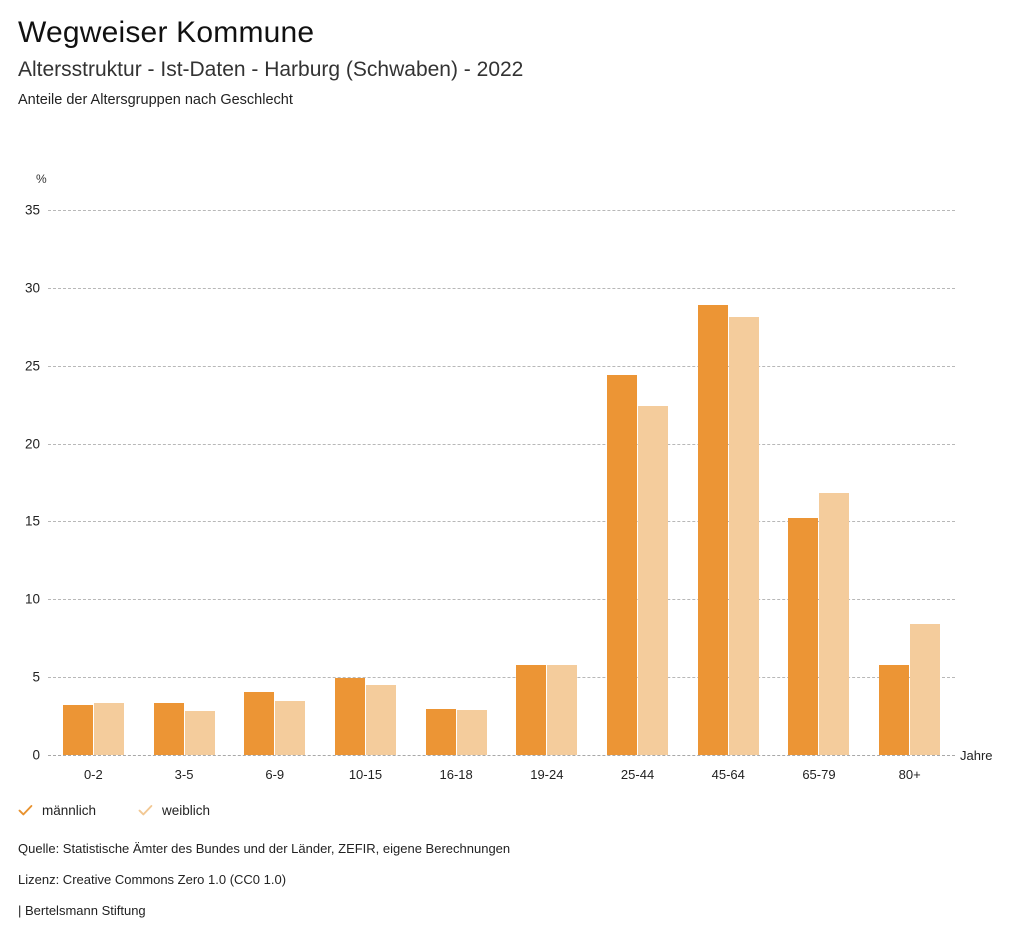 This screenshot has height=946, width=1024. Describe the element at coordinates (41, 179) in the screenshot. I see `y-axis-unit-label: %` at that location.